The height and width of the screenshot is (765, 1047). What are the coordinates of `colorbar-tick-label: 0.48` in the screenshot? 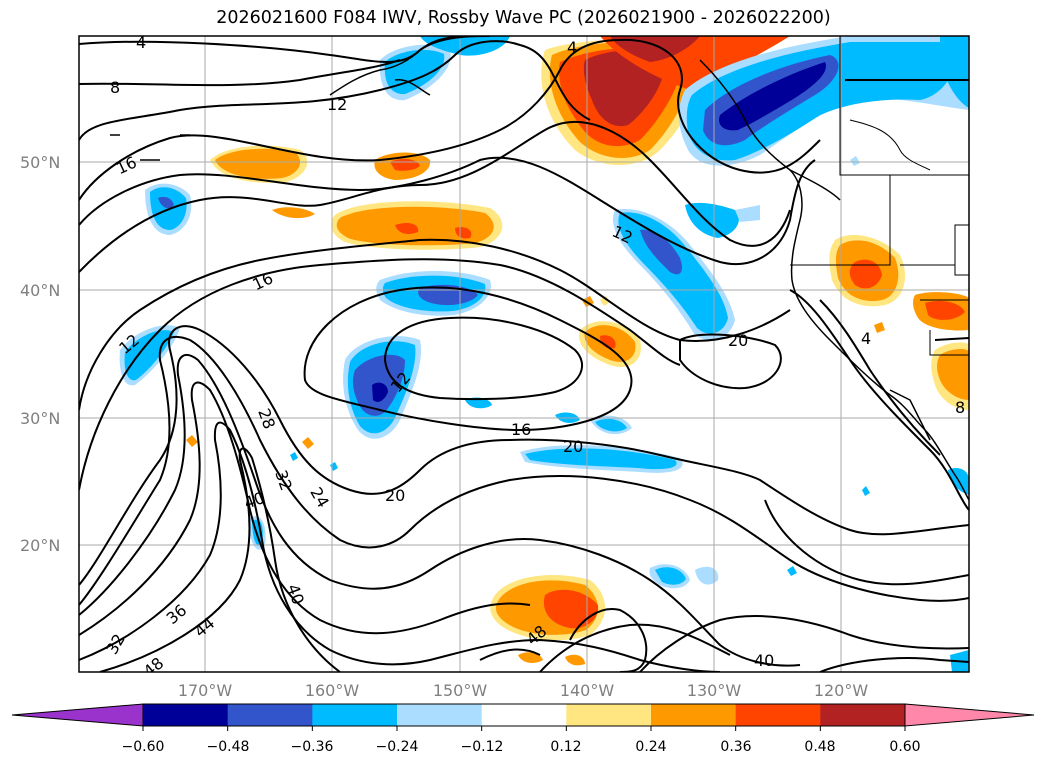 It's located at (819, 747).